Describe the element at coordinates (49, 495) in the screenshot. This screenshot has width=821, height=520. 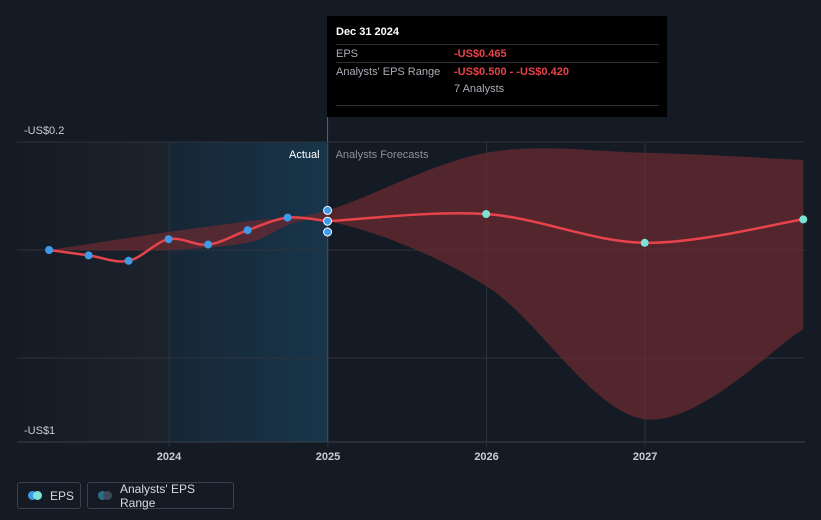
I see `legend-eps-button: EPS` at that location.